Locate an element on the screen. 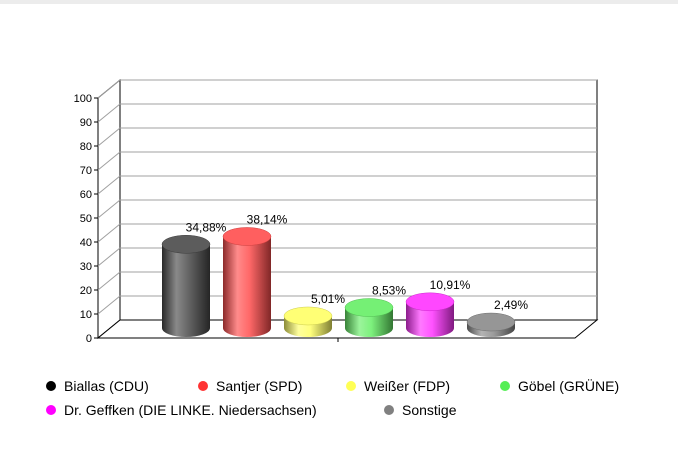 The width and height of the screenshot is (678, 450). y-tick-label: 90 is located at coordinates (86, 123).